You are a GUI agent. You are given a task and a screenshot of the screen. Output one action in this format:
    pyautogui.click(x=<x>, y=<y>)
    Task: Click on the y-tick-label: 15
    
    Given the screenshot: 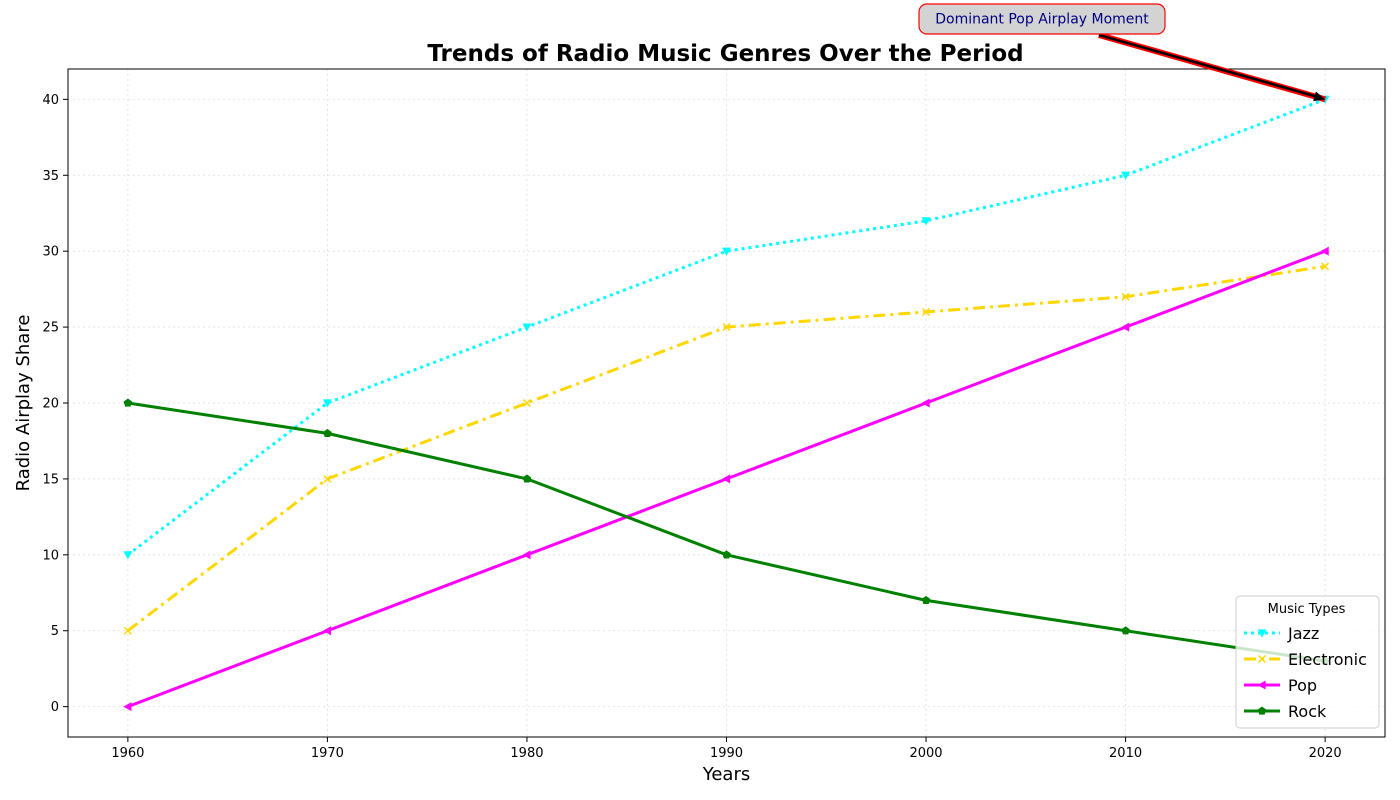 What is the action you would take?
    pyautogui.click(x=50, y=479)
    